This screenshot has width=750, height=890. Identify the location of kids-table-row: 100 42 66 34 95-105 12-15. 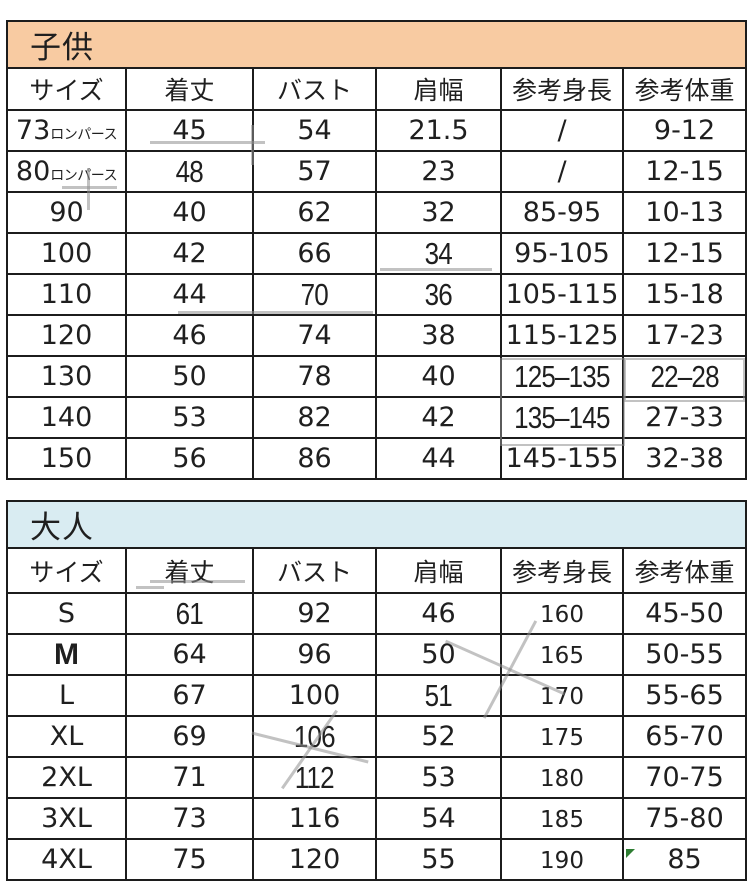
(377, 253).